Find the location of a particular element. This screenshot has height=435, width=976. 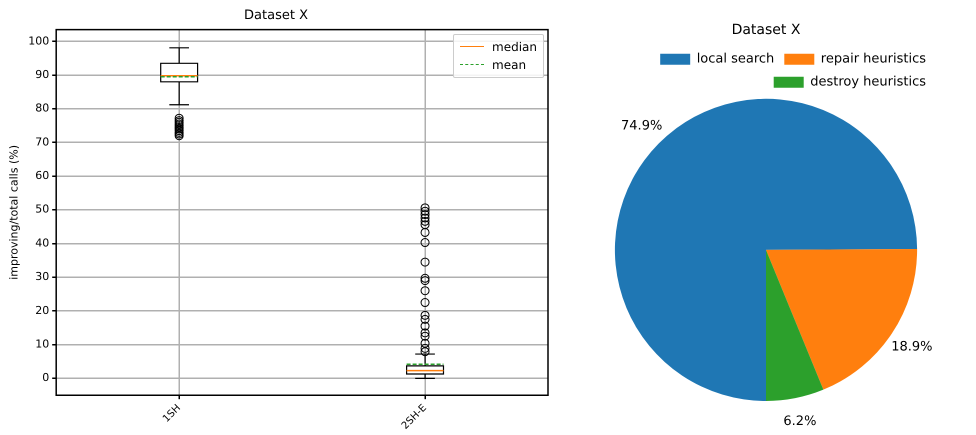

y-tick-label: 50 is located at coordinates (42, 209).